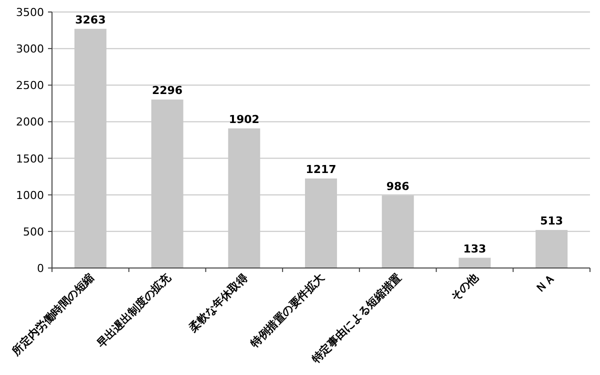 The image size is (600, 375). I want to click on data-label: 2296, so click(167, 91).